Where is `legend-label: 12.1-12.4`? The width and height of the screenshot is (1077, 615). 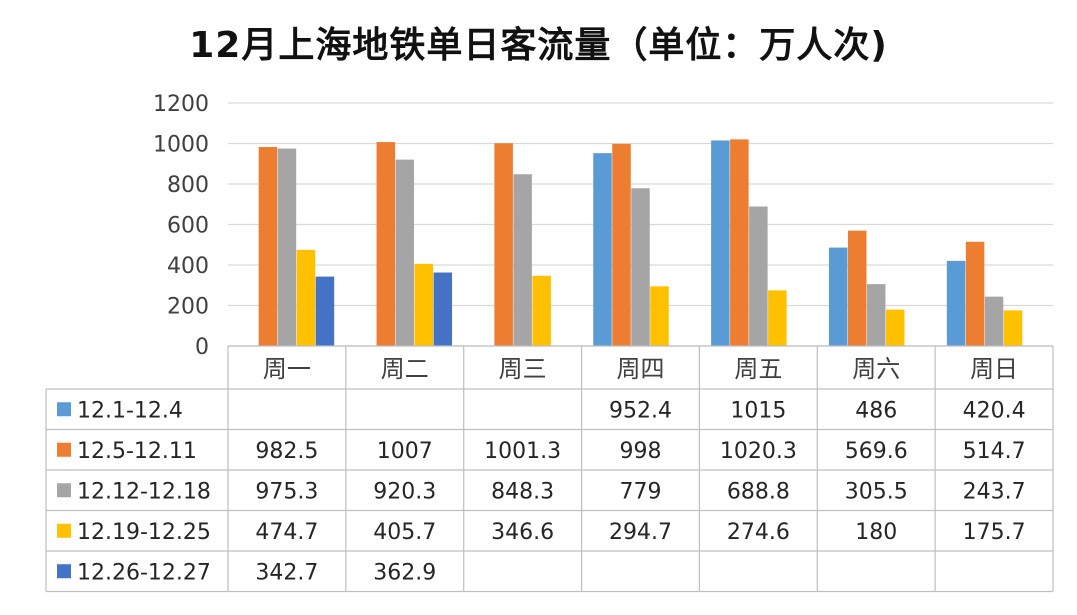 legend-label: 12.1-12.4 is located at coordinates (130, 410).